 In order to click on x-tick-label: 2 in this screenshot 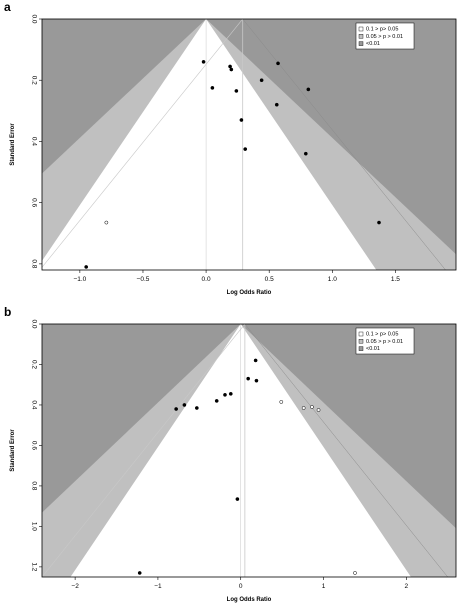, I will do `click(407, 586)`.